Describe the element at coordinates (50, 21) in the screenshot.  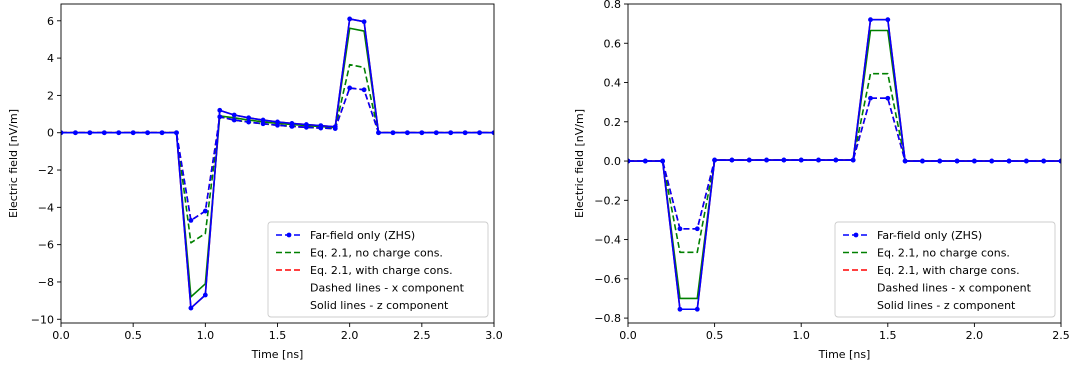
I see `y-tick-label: 6` at that location.